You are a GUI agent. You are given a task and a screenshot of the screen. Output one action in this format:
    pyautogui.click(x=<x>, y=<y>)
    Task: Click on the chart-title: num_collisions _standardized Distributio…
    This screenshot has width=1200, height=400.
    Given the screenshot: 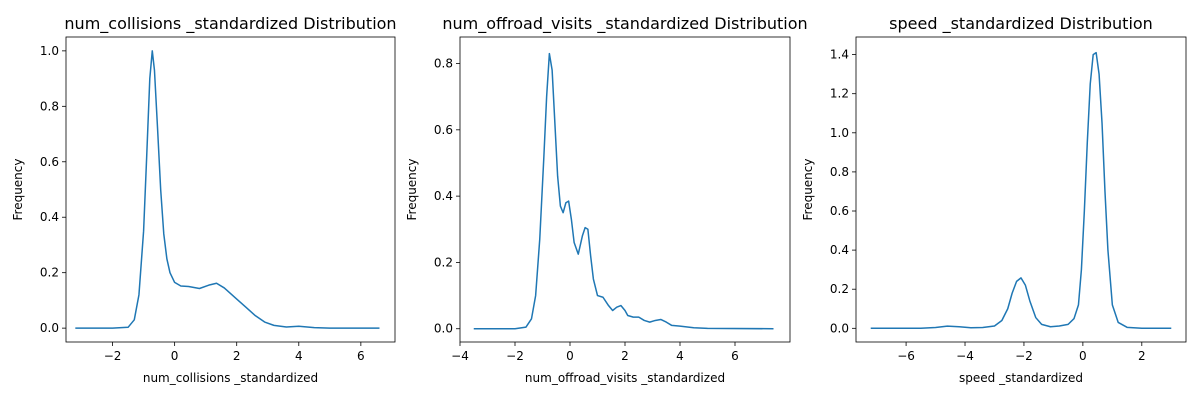 What is the action you would take?
    pyautogui.click(x=230, y=24)
    